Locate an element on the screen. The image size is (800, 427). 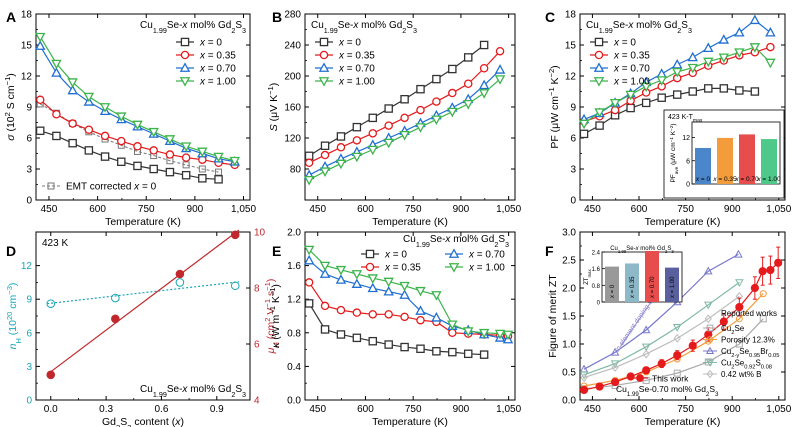
text-segment: 3 is located at coordinates (244, 30).